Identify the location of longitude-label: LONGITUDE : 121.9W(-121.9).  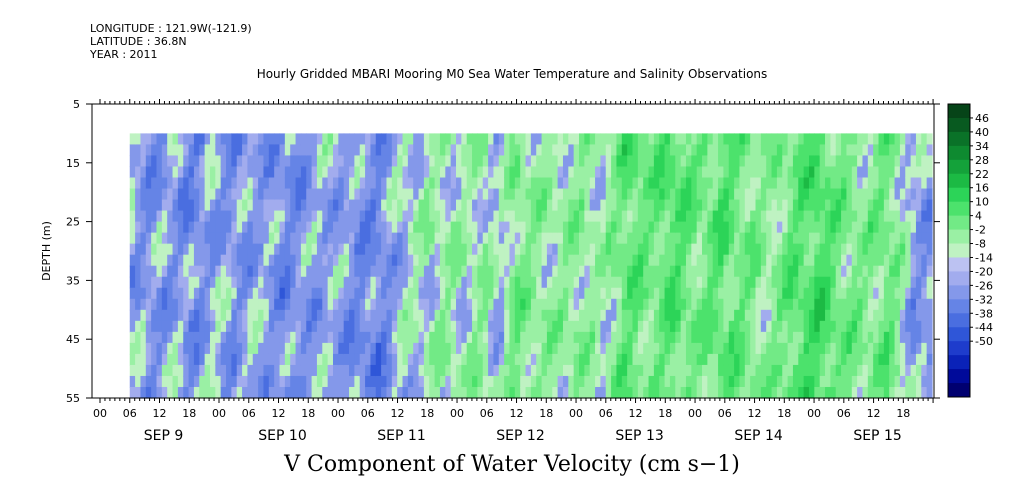
(171, 28).